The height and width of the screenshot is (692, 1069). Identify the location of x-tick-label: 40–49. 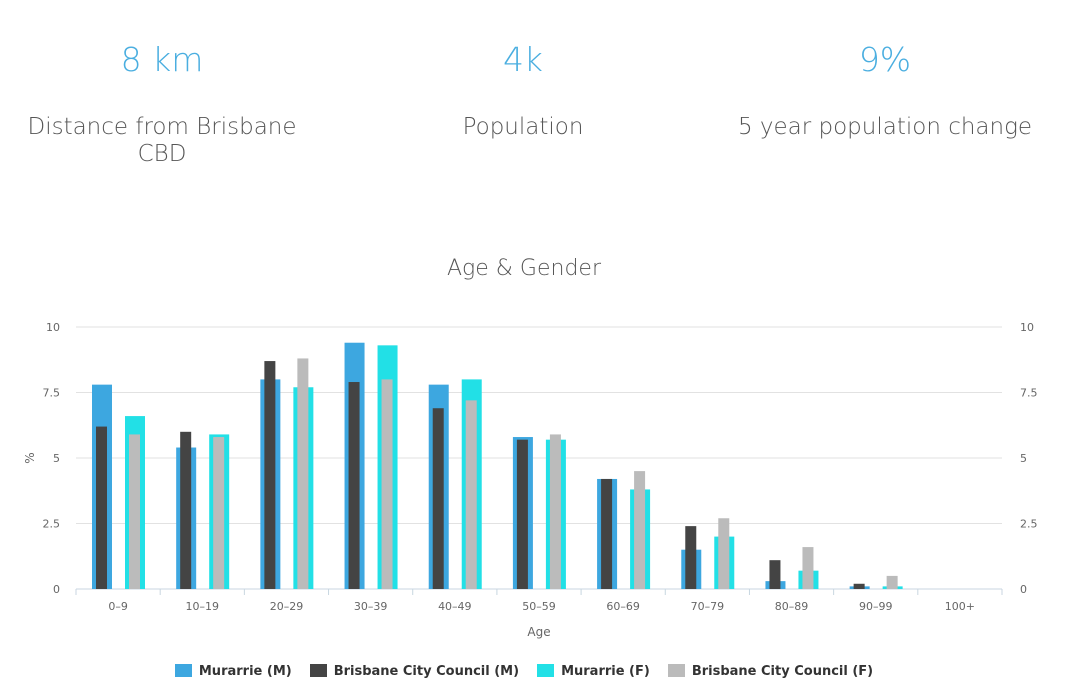
(455, 606).